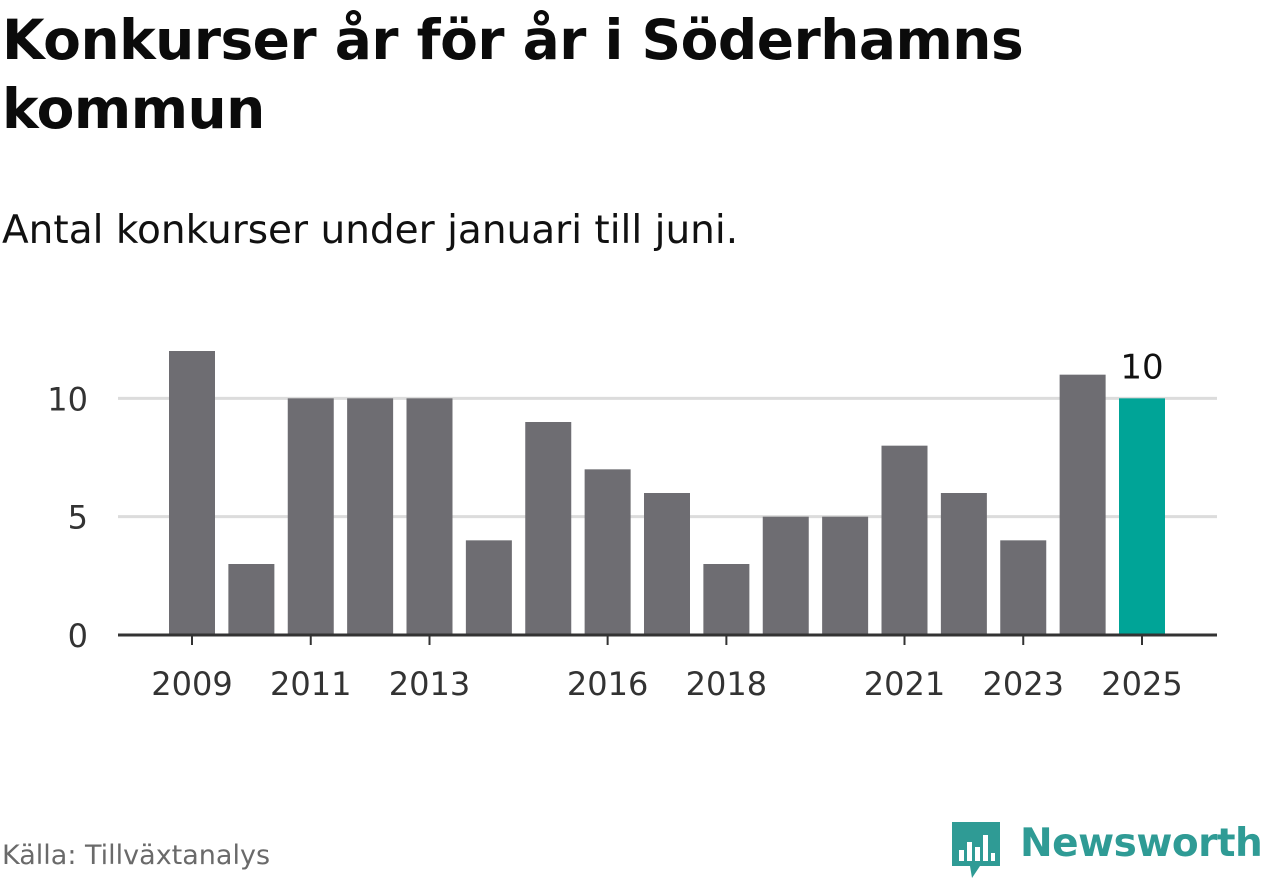  I want to click on x-tick-label: 2025, so click(1141, 684).